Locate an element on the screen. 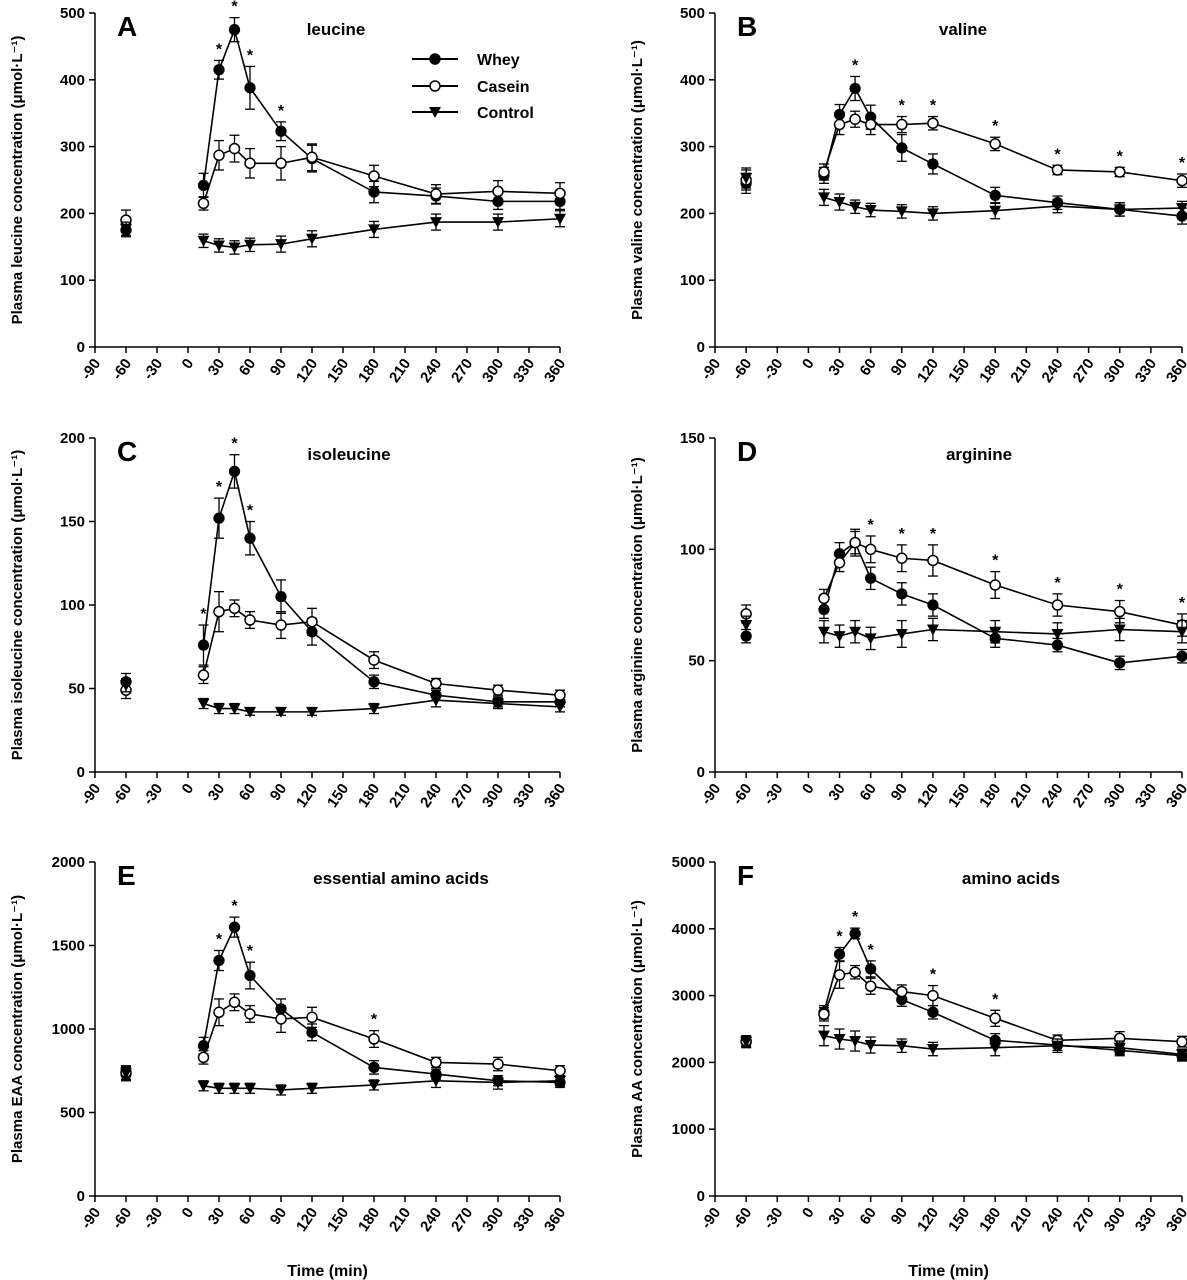 Image resolution: width=1187 pixels, height=1280 pixels. y-tick-label: 2000 is located at coordinates (68, 862).